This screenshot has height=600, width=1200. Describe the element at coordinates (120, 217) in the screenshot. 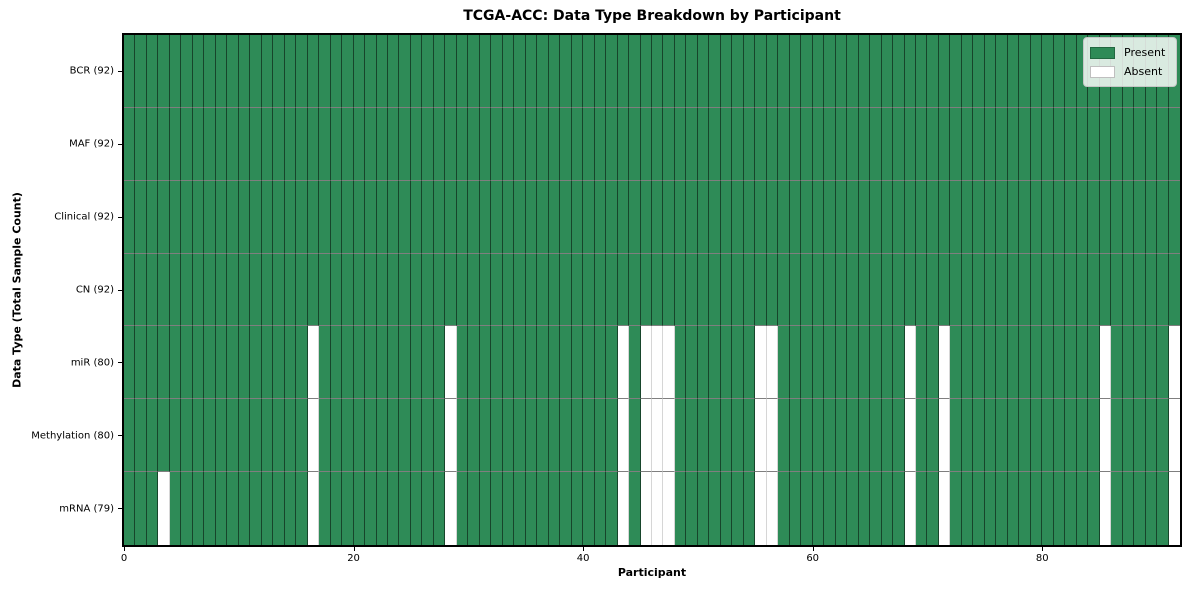

I see `y-tick-mark` at that location.